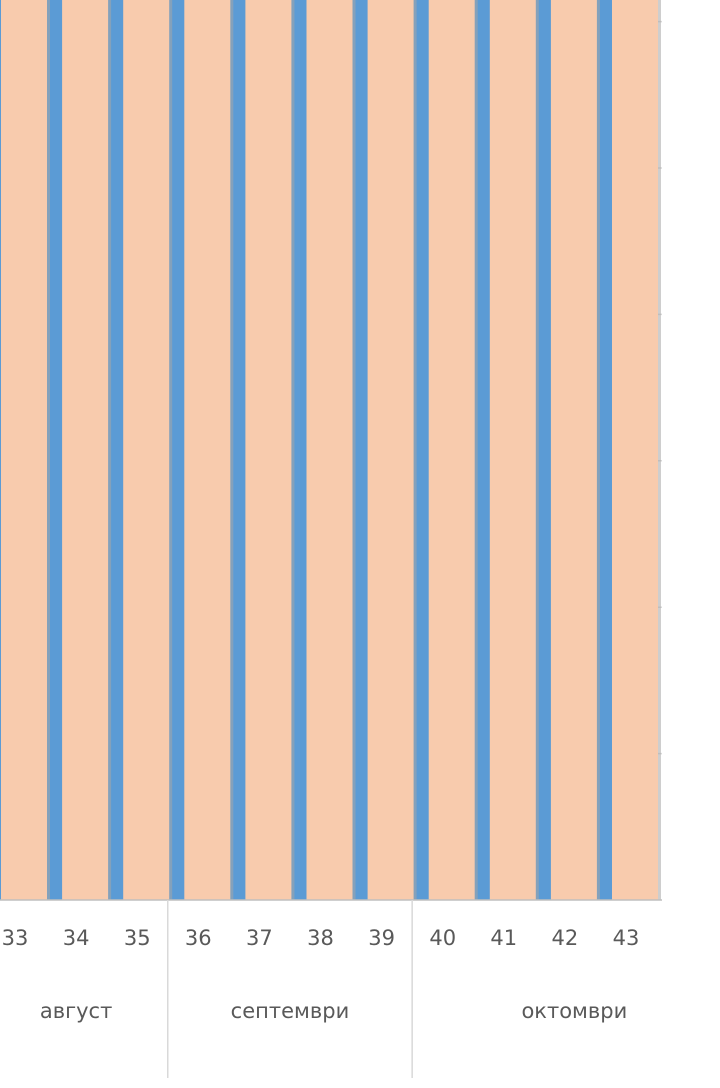  What do you see at coordinates (626, 938) in the screenshot?
I see `x-tick-label: 43` at bounding box center [626, 938].